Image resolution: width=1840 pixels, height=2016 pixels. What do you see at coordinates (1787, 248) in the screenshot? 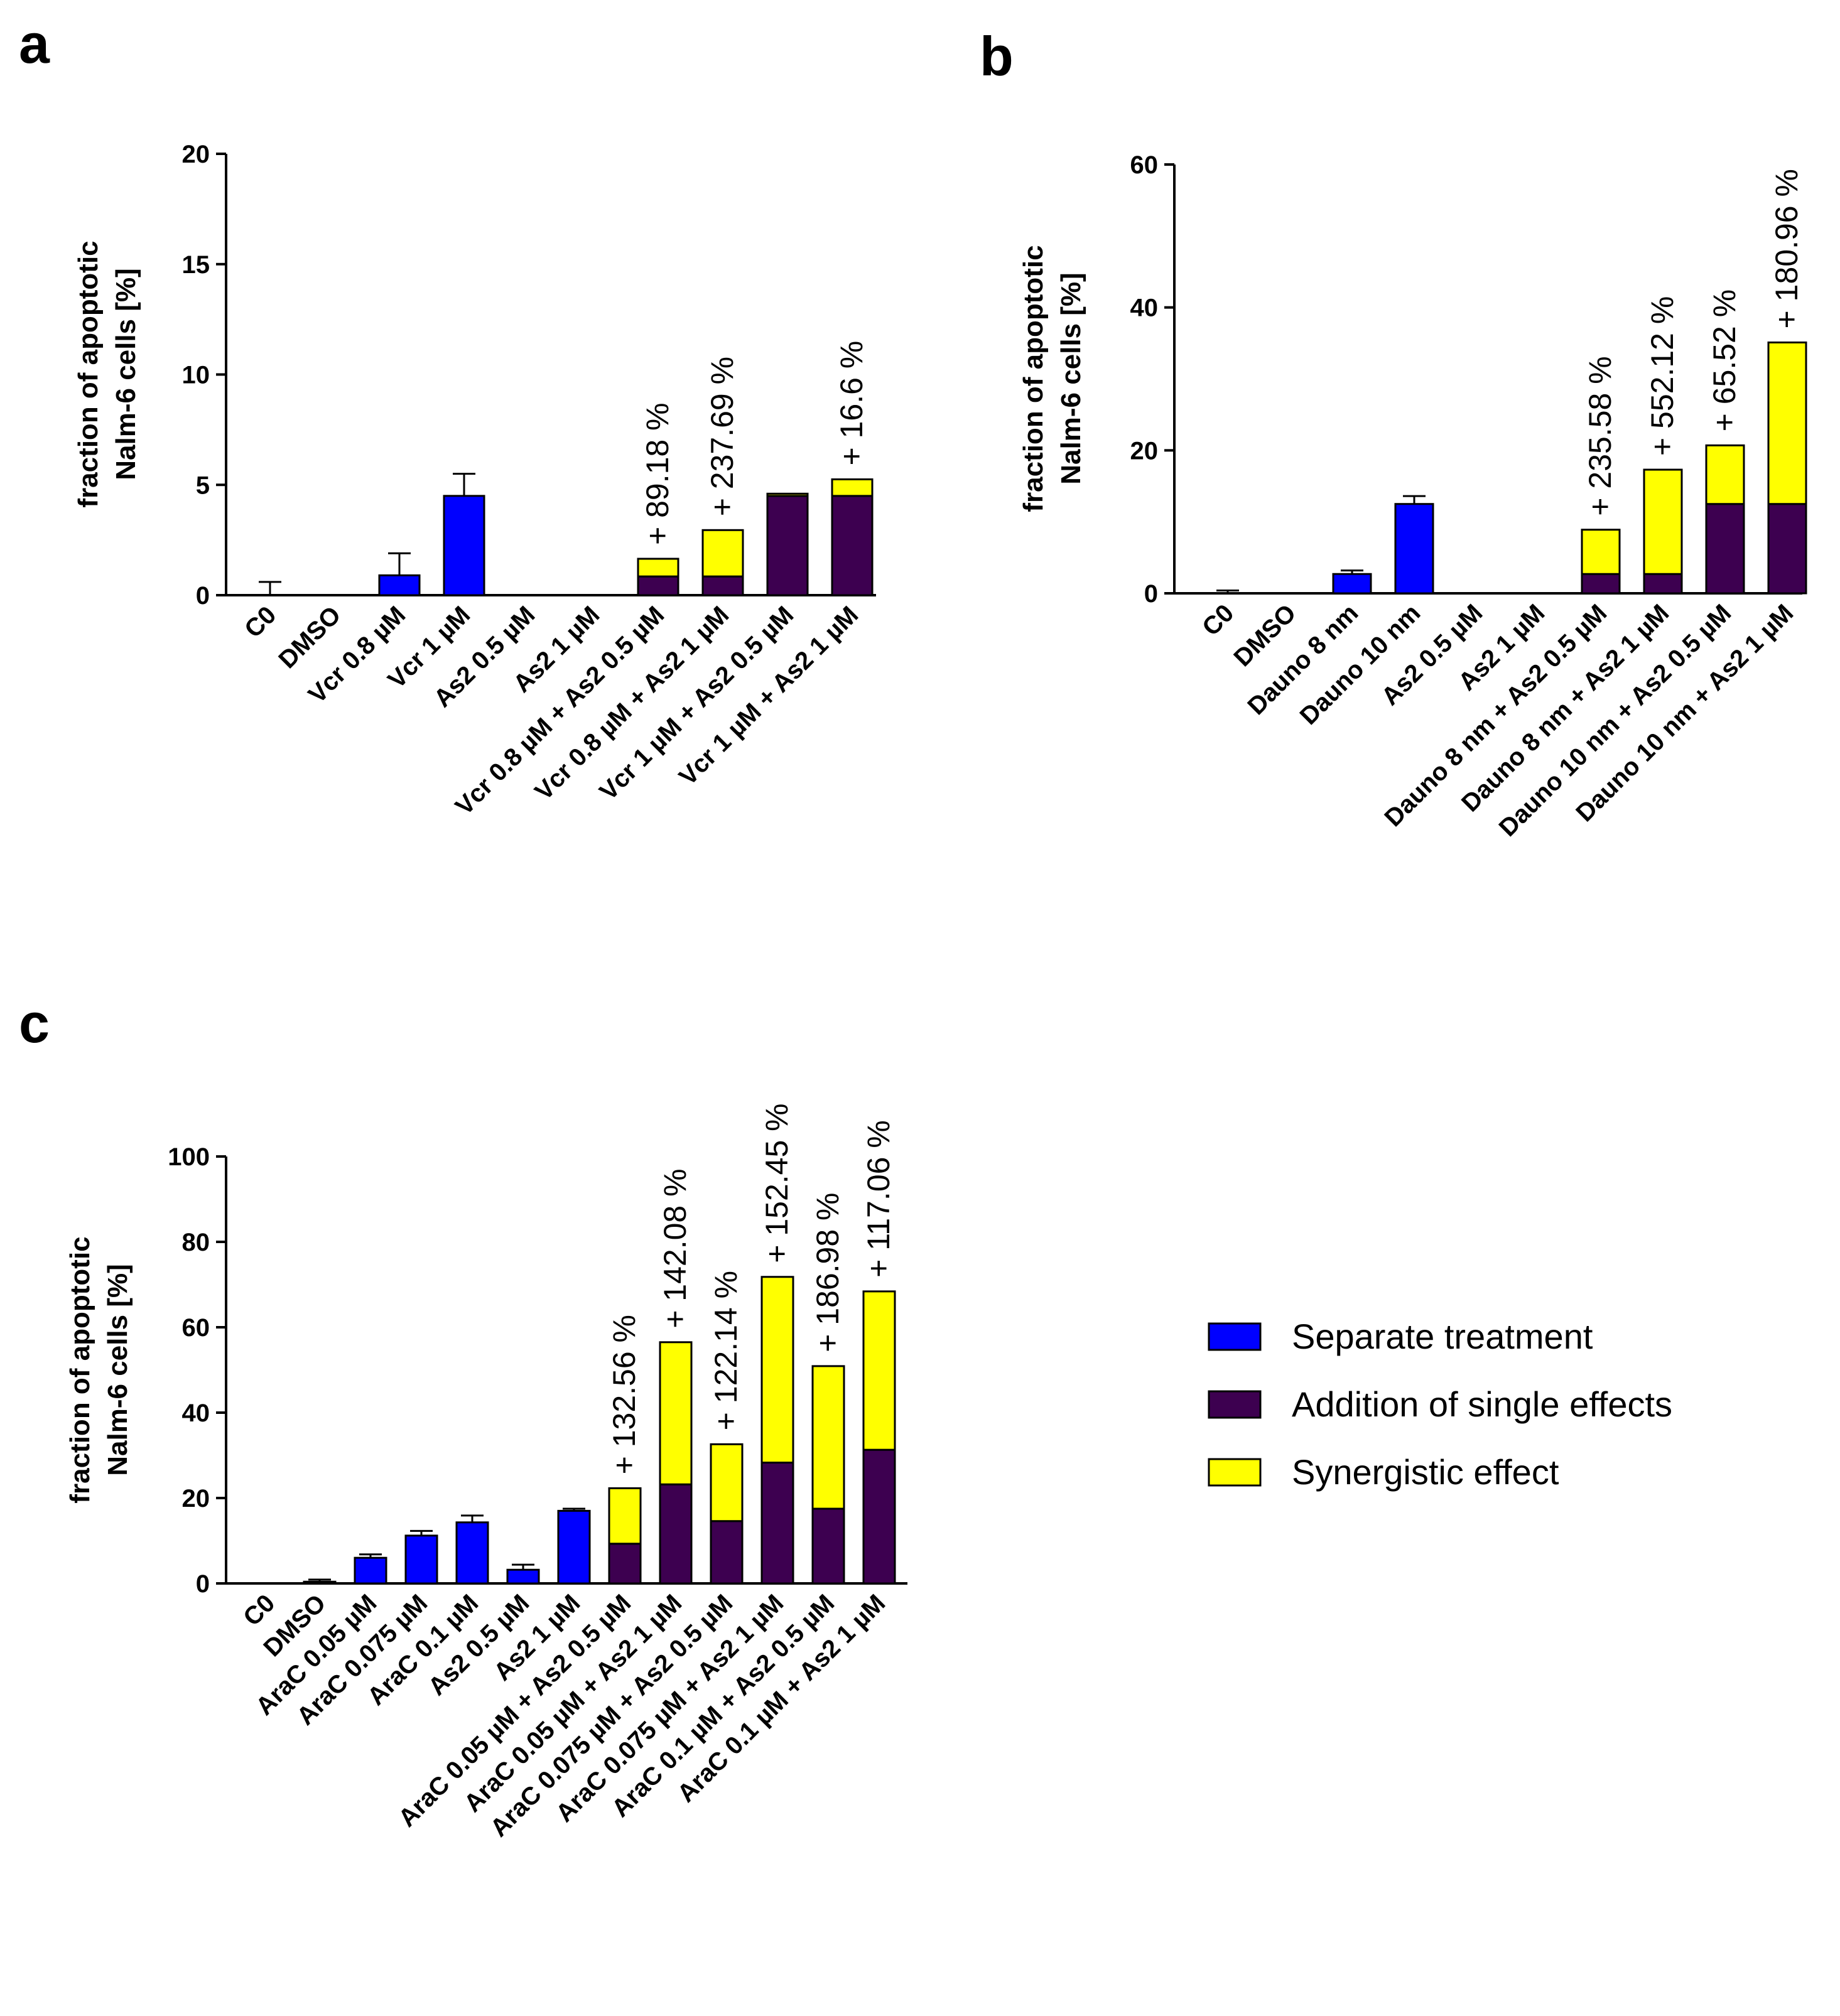
I see `bar-annotation: + 180.96 %` at bounding box center [1787, 248].